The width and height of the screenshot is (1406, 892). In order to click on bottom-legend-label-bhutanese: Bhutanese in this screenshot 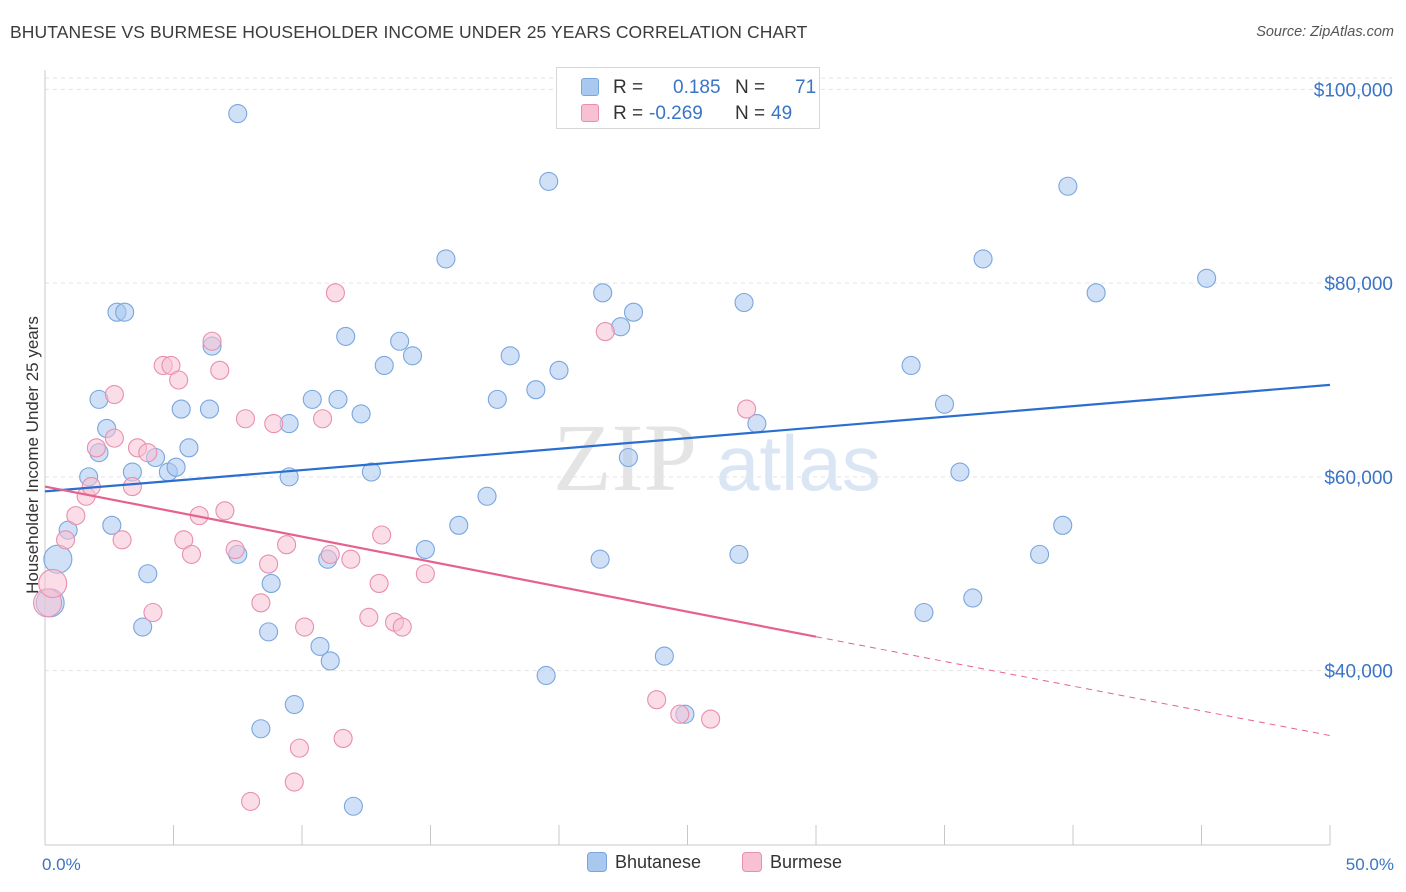, I will do `click(658, 862)`.